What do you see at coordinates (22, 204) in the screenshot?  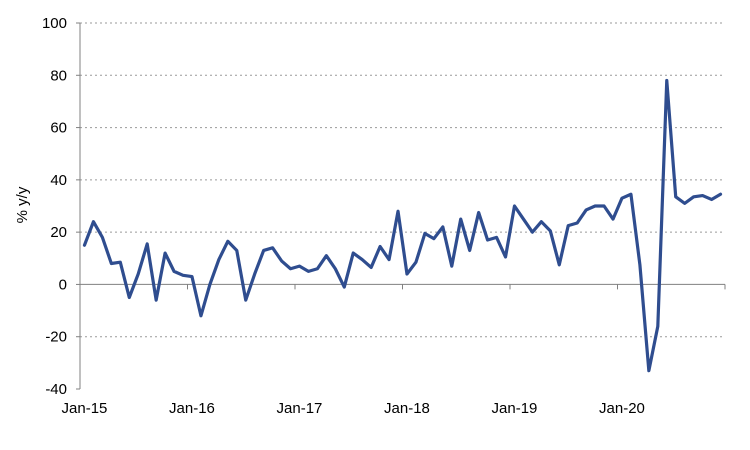 I see `y-axis-title: % y/y` at bounding box center [22, 204].